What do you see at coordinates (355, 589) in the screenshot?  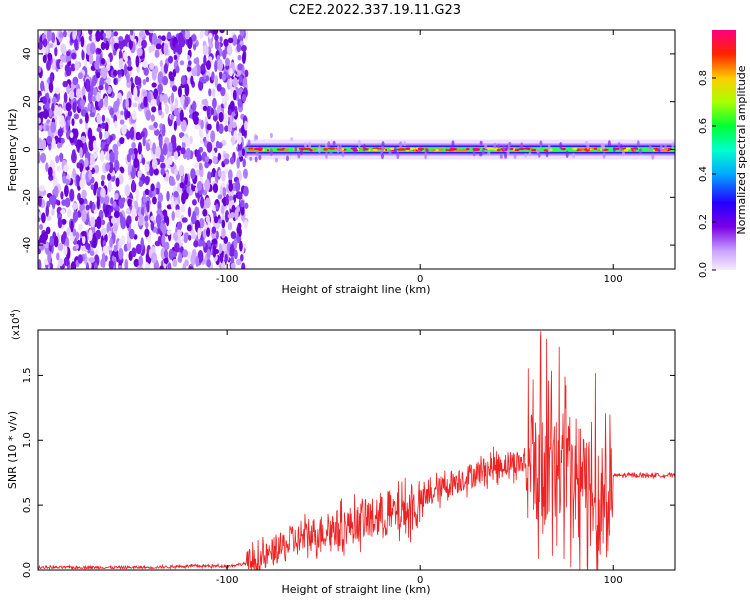 I see `snr-xlabel: Height of straight line (km)` at bounding box center [355, 589].